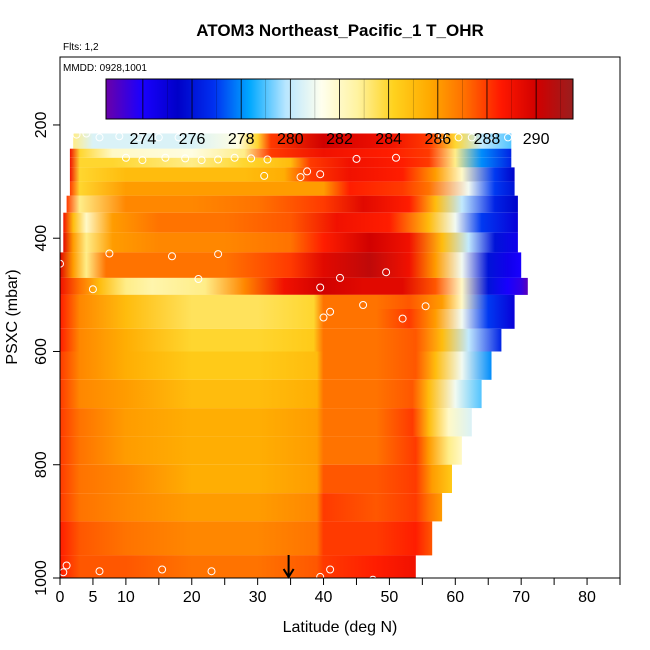 The height and width of the screenshot is (650, 650). I want to click on x-tick-label: 50, so click(390, 597).